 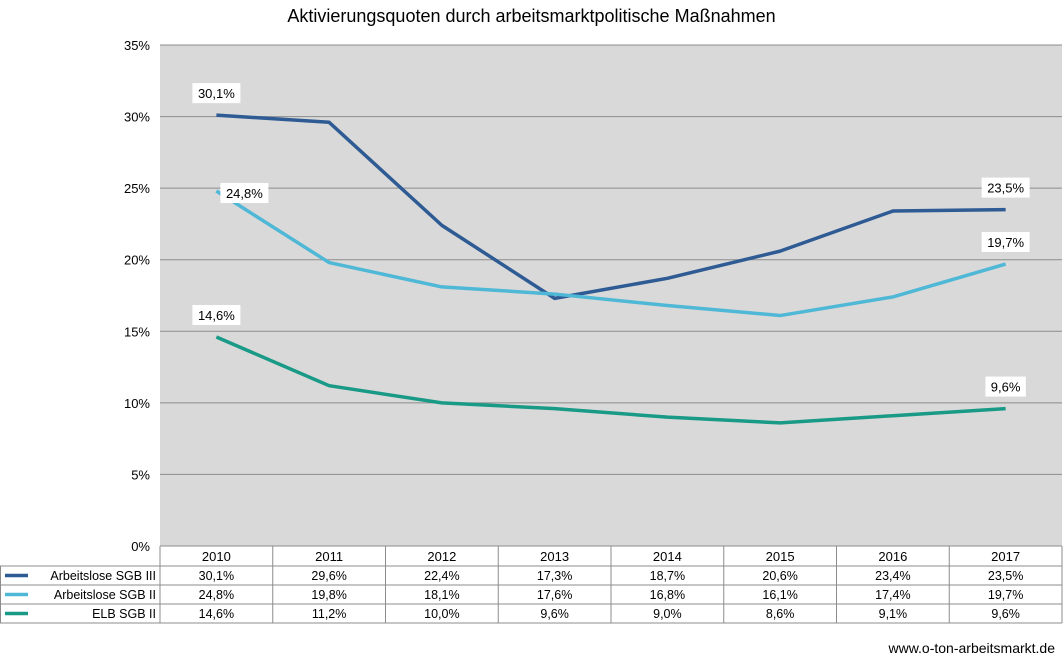 What do you see at coordinates (667, 556) in the screenshot?
I see `x-tick-label: 2014` at bounding box center [667, 556].